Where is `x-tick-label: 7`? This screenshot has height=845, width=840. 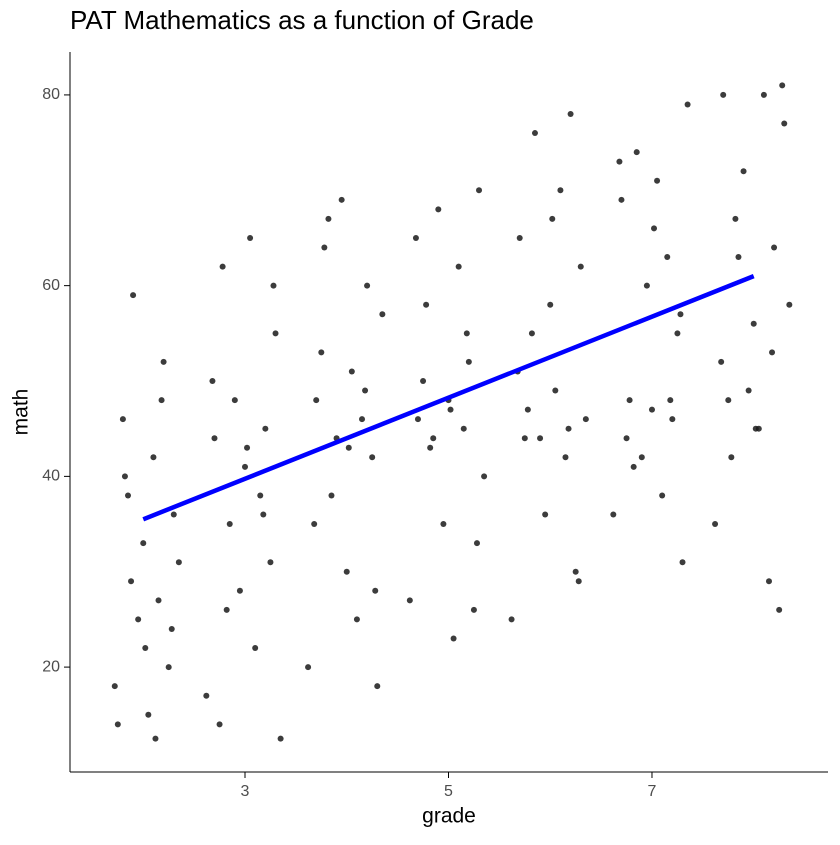 x-tick-label: 7 is located at coordinates (652, 791).